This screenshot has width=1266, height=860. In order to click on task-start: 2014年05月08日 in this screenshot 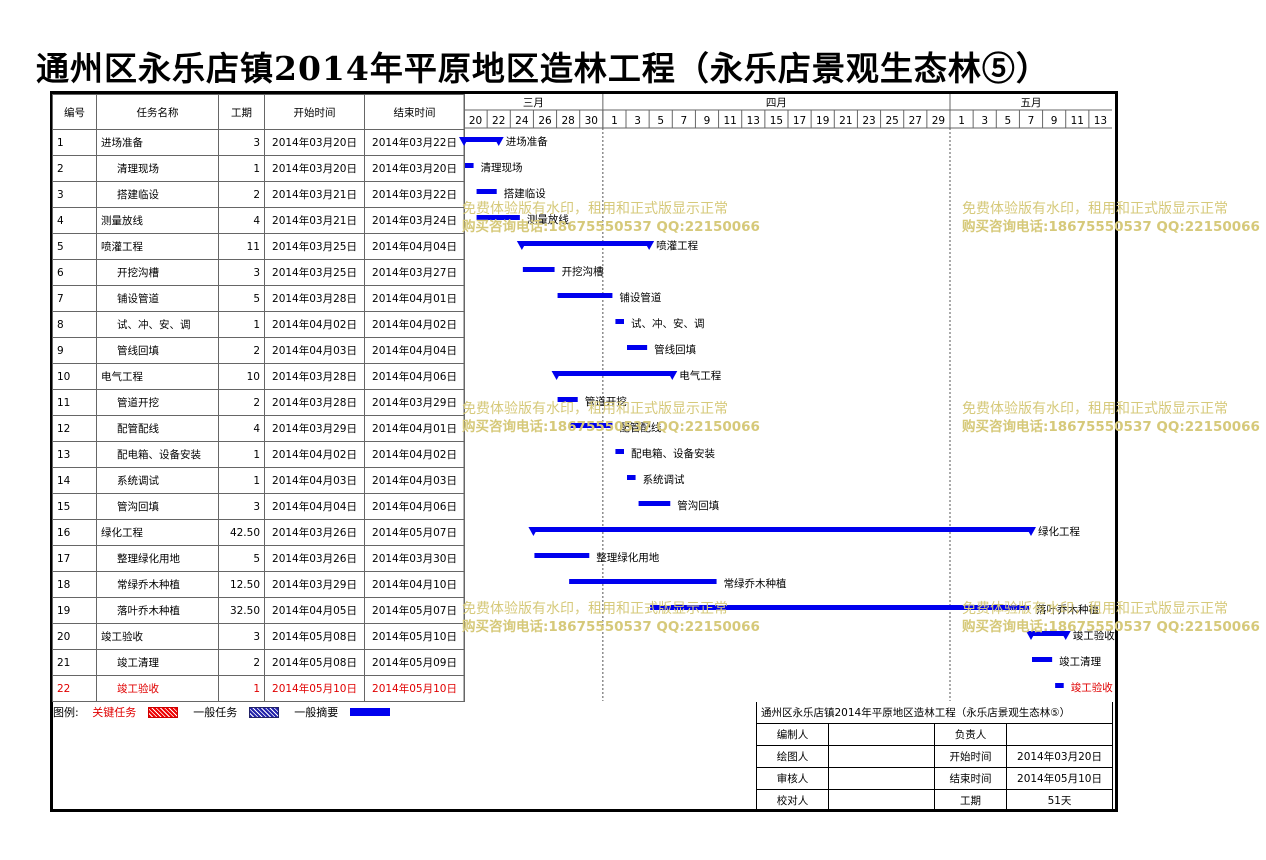, I will do `click(314, 636)`.